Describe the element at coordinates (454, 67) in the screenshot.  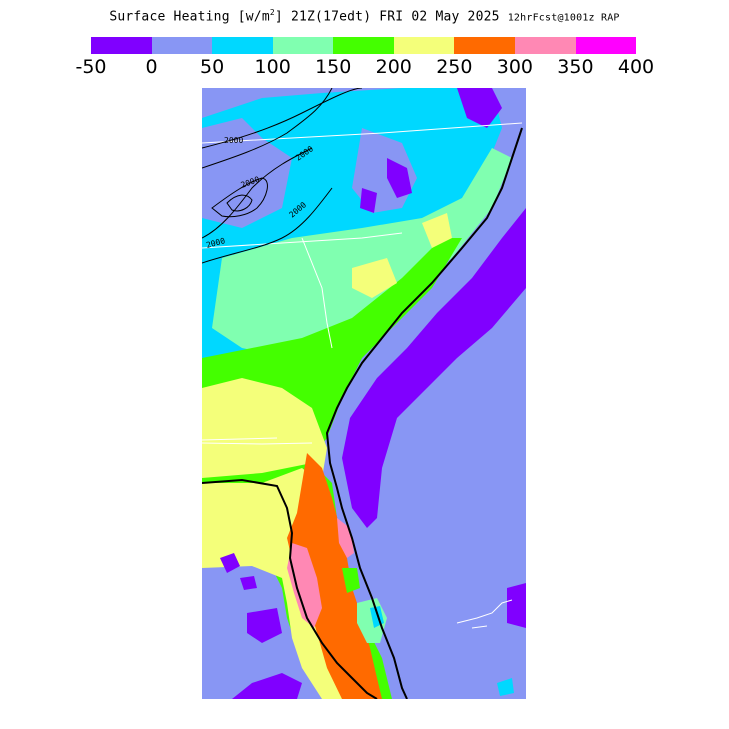
I see `scale-tick-label: 250` at that location.